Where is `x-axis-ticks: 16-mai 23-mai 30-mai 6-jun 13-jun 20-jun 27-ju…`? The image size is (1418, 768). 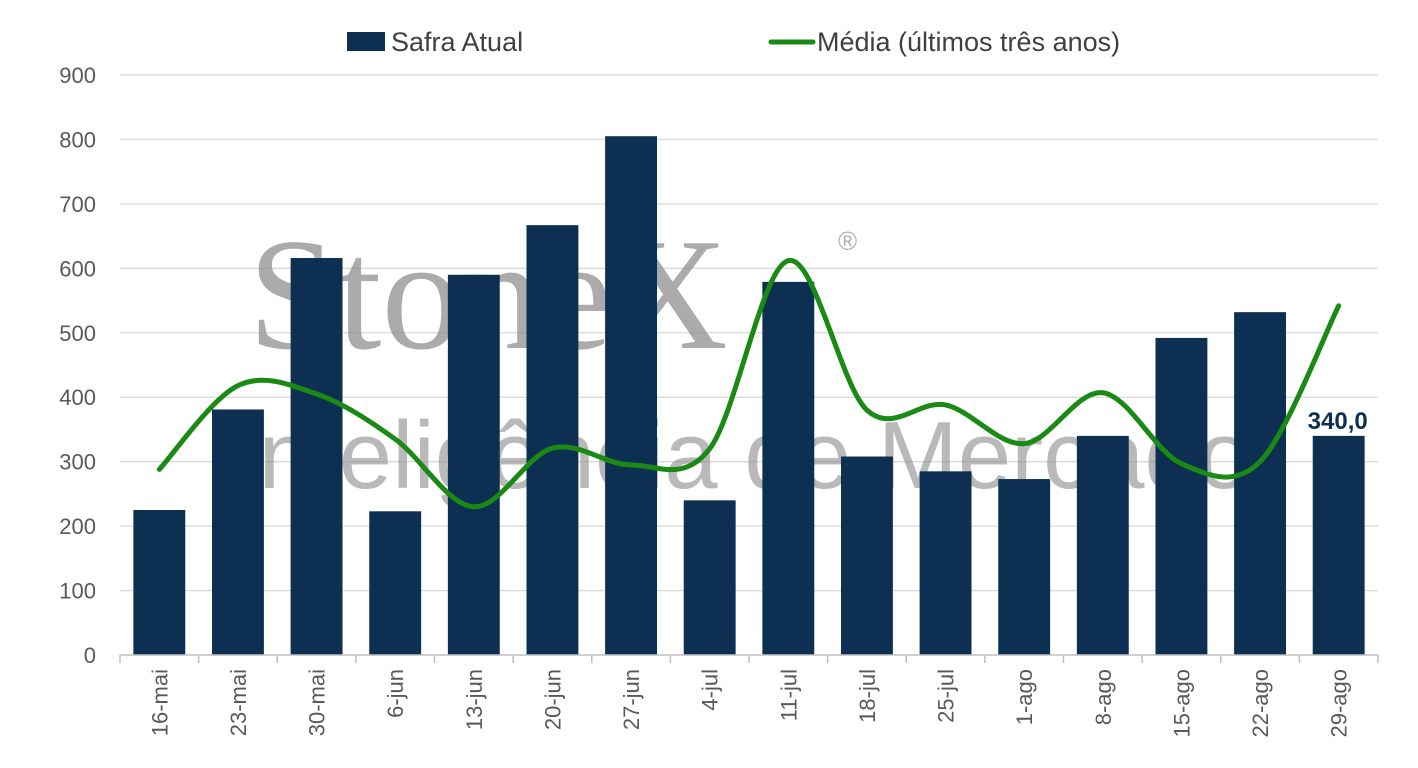 x-axis-ticks: 16-mai 23-mai 30-mai 6-jun 13-jun 20-jun 27-ju… is located at coordinates (749, 703).